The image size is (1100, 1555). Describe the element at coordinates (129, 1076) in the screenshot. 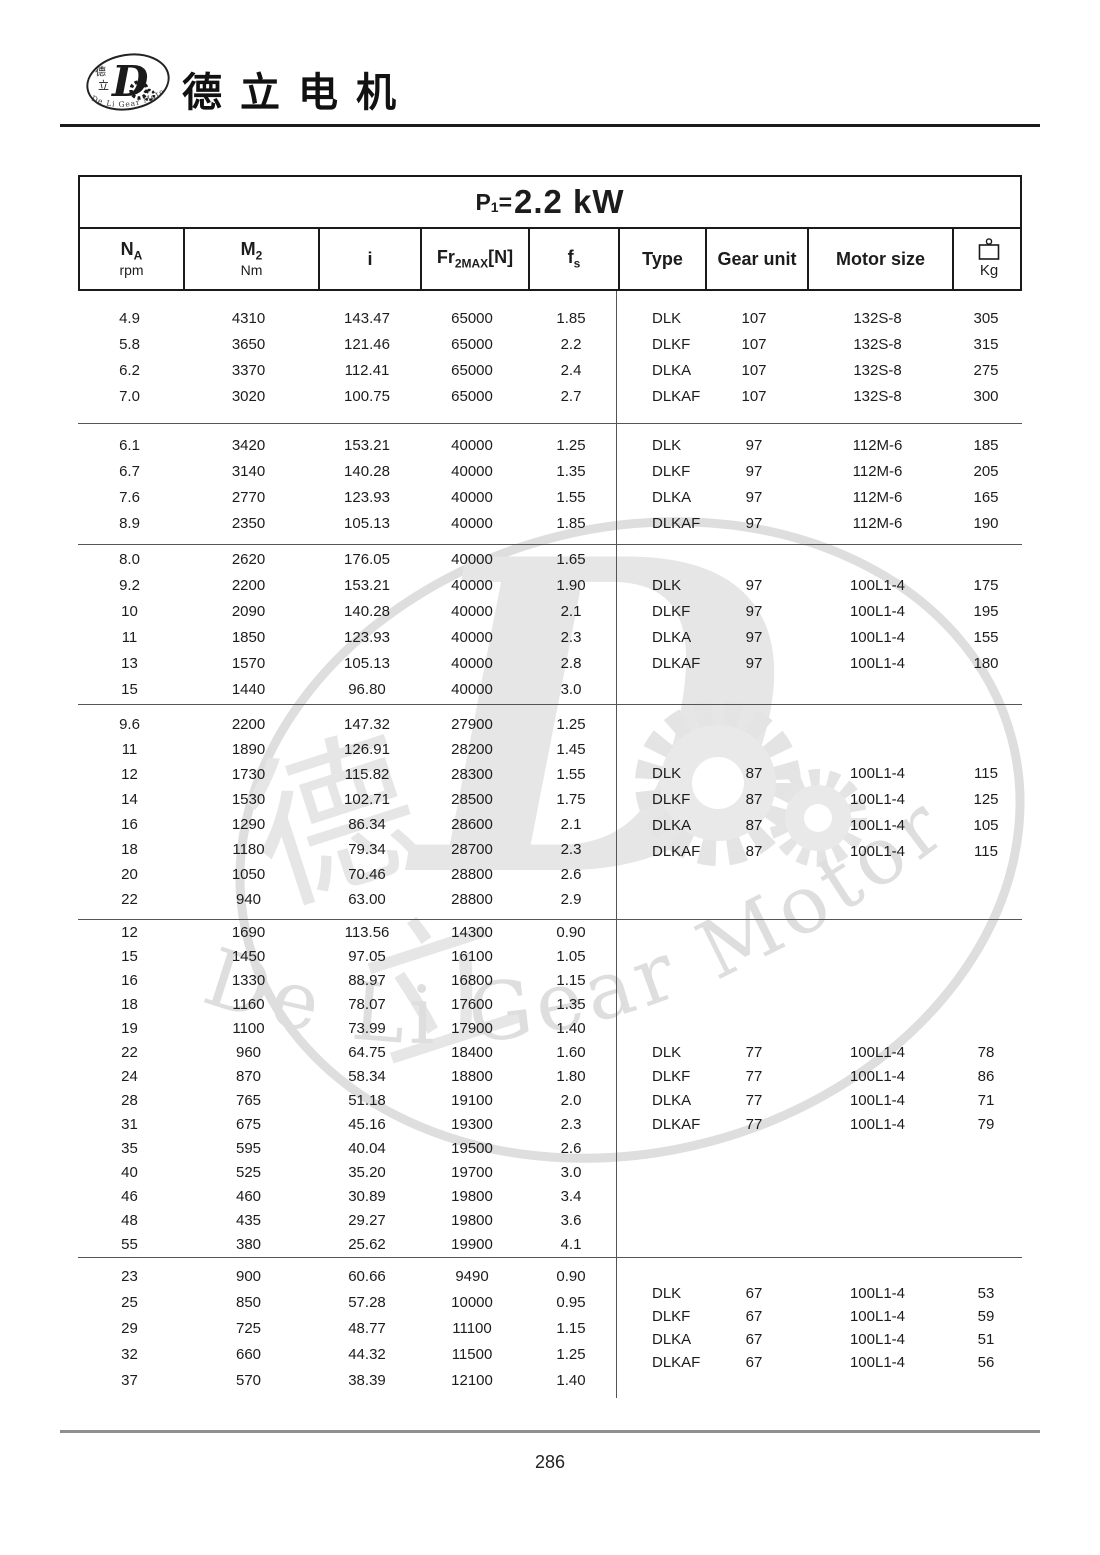

I see `cell-na: 24` at that location.